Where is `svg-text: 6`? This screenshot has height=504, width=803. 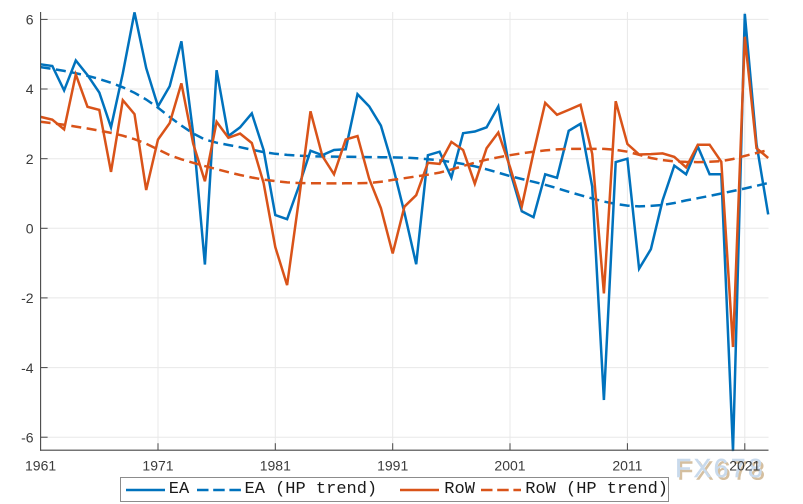
svg-text: 6 is located at coordinates (30, 20).